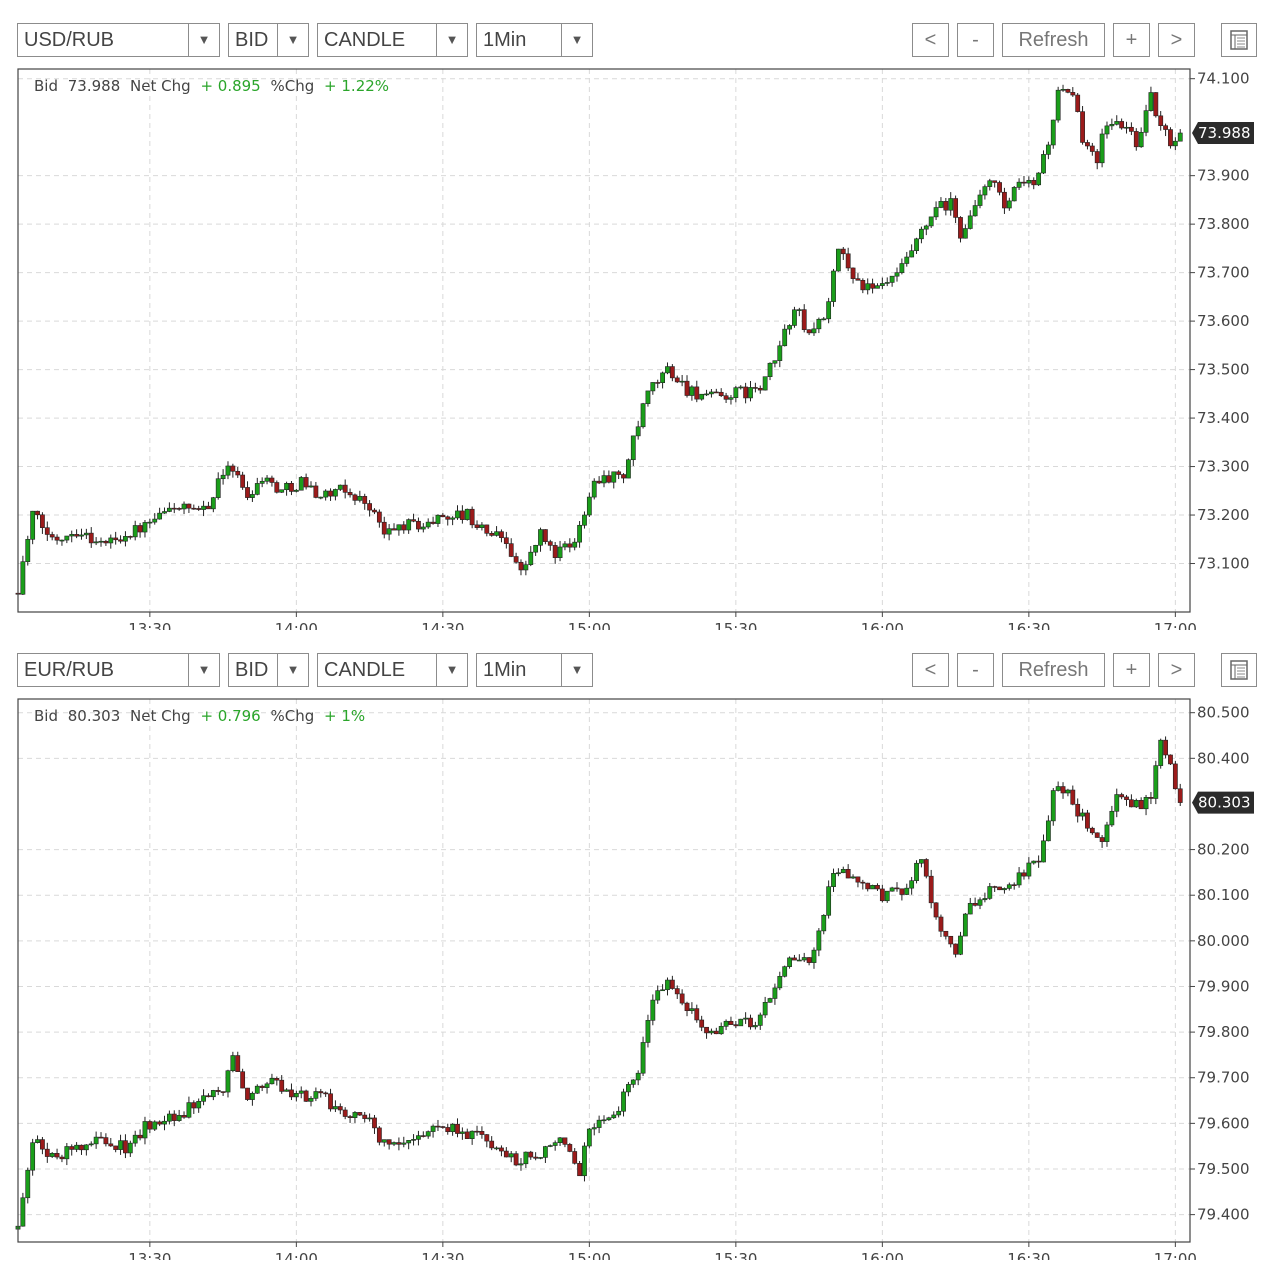  I want to click on y-tick-label: 73.100, so click(1223, 564).